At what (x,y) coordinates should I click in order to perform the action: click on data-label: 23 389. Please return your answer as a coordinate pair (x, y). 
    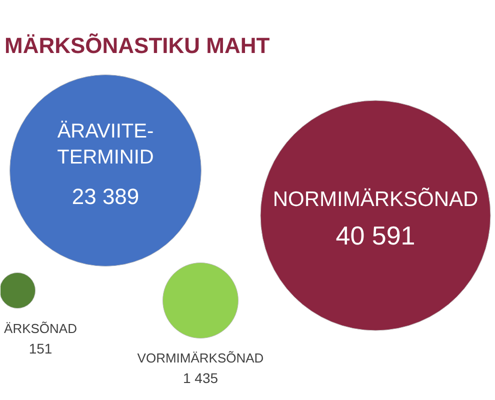
    Looking at the image, I should click on (106, 196).